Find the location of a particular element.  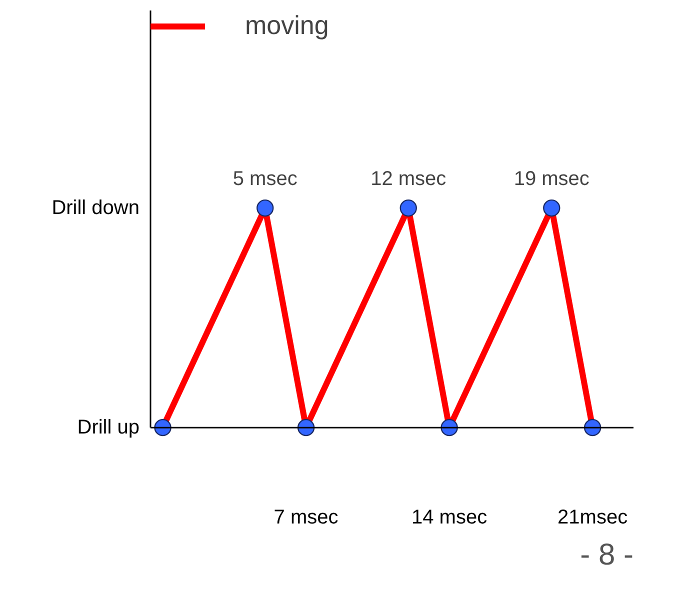

text: Drill down is located at coordinates (96, 208).